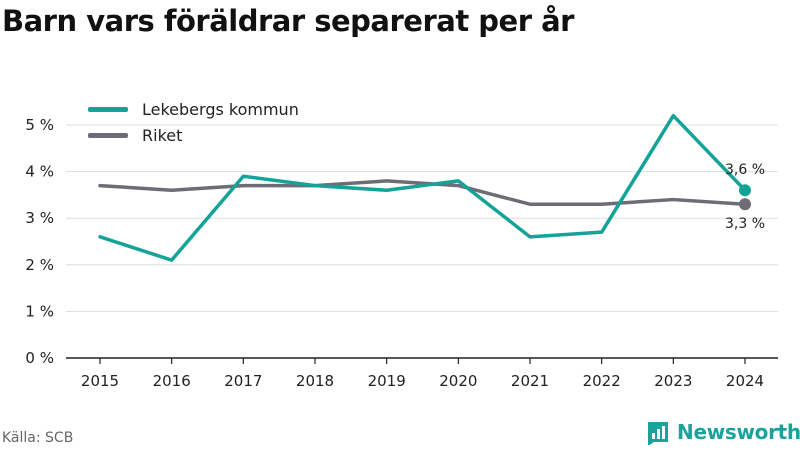 The height and width of the screenshot is (450, 800). Describe the element at coordinates (745, 170) in the screenshot. I see `end-label-lekeberg: 3,6 %` at that location.